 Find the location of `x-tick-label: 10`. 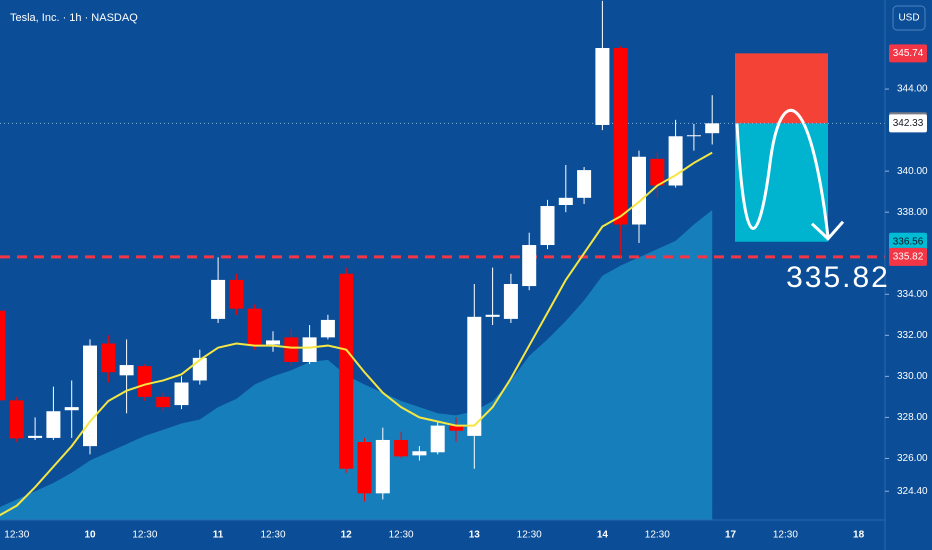

x-tick-label: 10 is located at coordinates (90, 535).